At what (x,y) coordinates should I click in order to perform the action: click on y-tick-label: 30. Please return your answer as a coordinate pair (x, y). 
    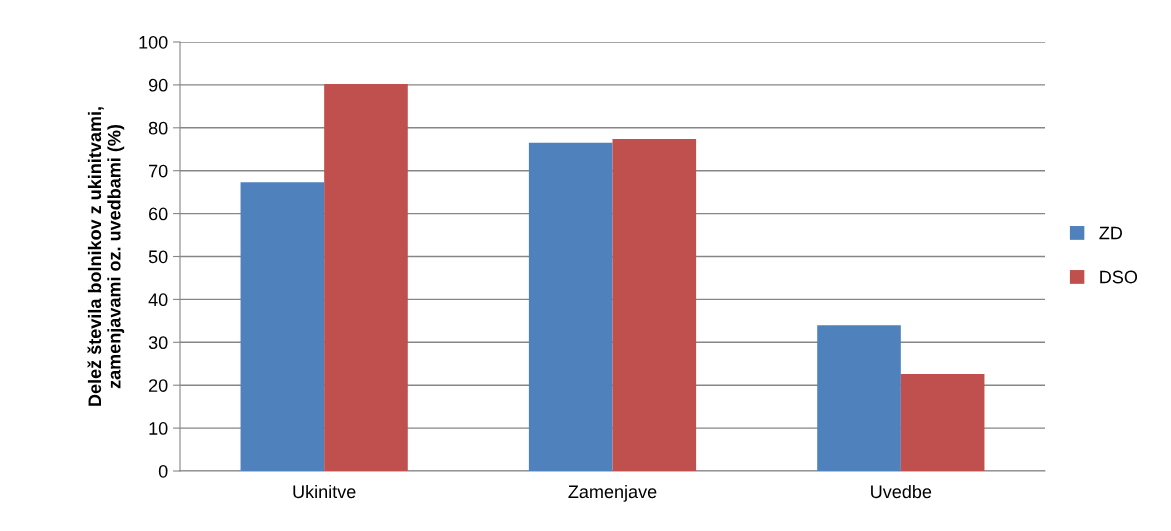
    Looking at the image, I should click on (158, 343).